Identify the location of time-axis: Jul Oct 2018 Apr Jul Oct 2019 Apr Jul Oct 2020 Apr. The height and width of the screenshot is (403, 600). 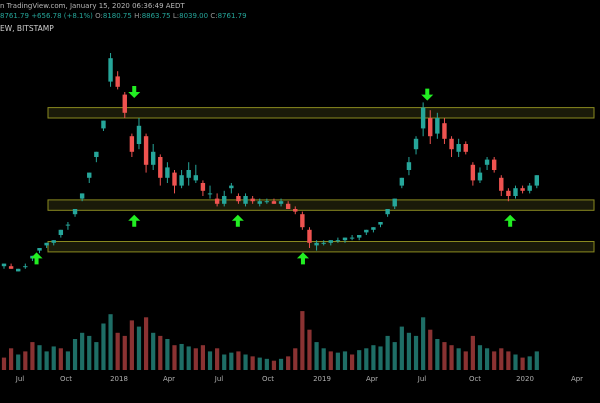
(299, 379).